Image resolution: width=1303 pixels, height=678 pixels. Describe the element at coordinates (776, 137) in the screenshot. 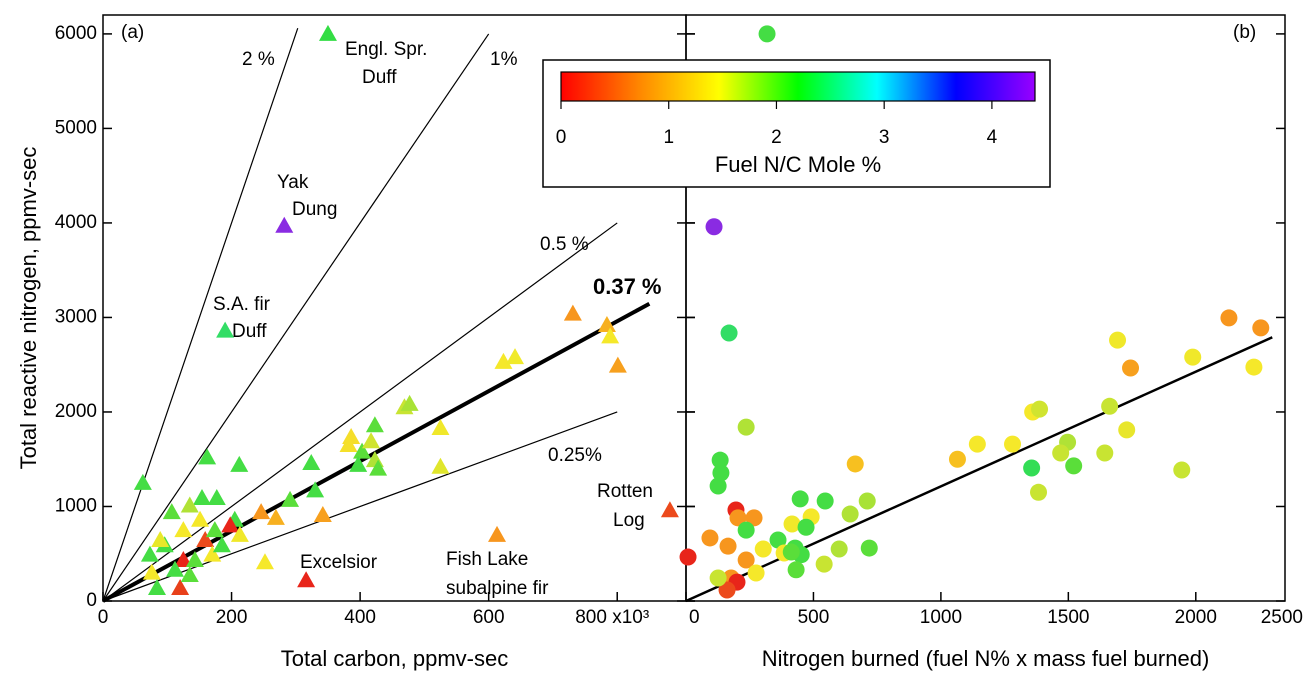

I see `colorbar-tick-label: 2` at that location.